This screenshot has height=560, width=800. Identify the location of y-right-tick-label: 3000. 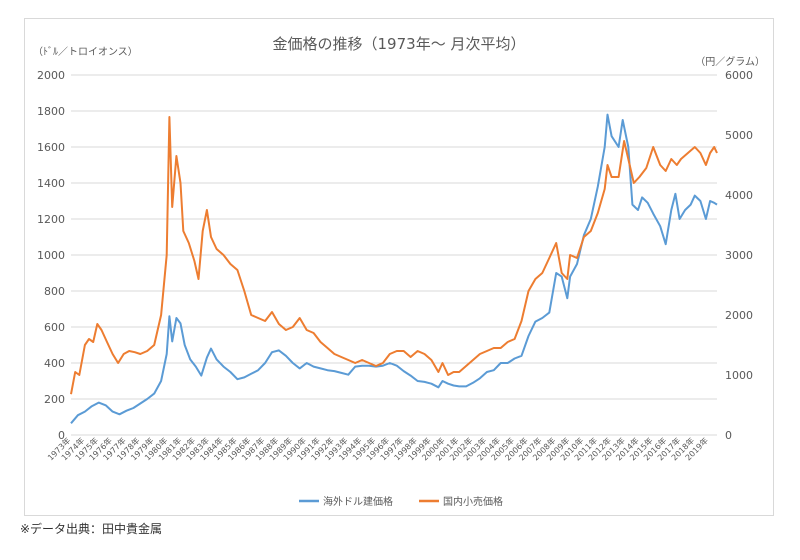
(739, 255).